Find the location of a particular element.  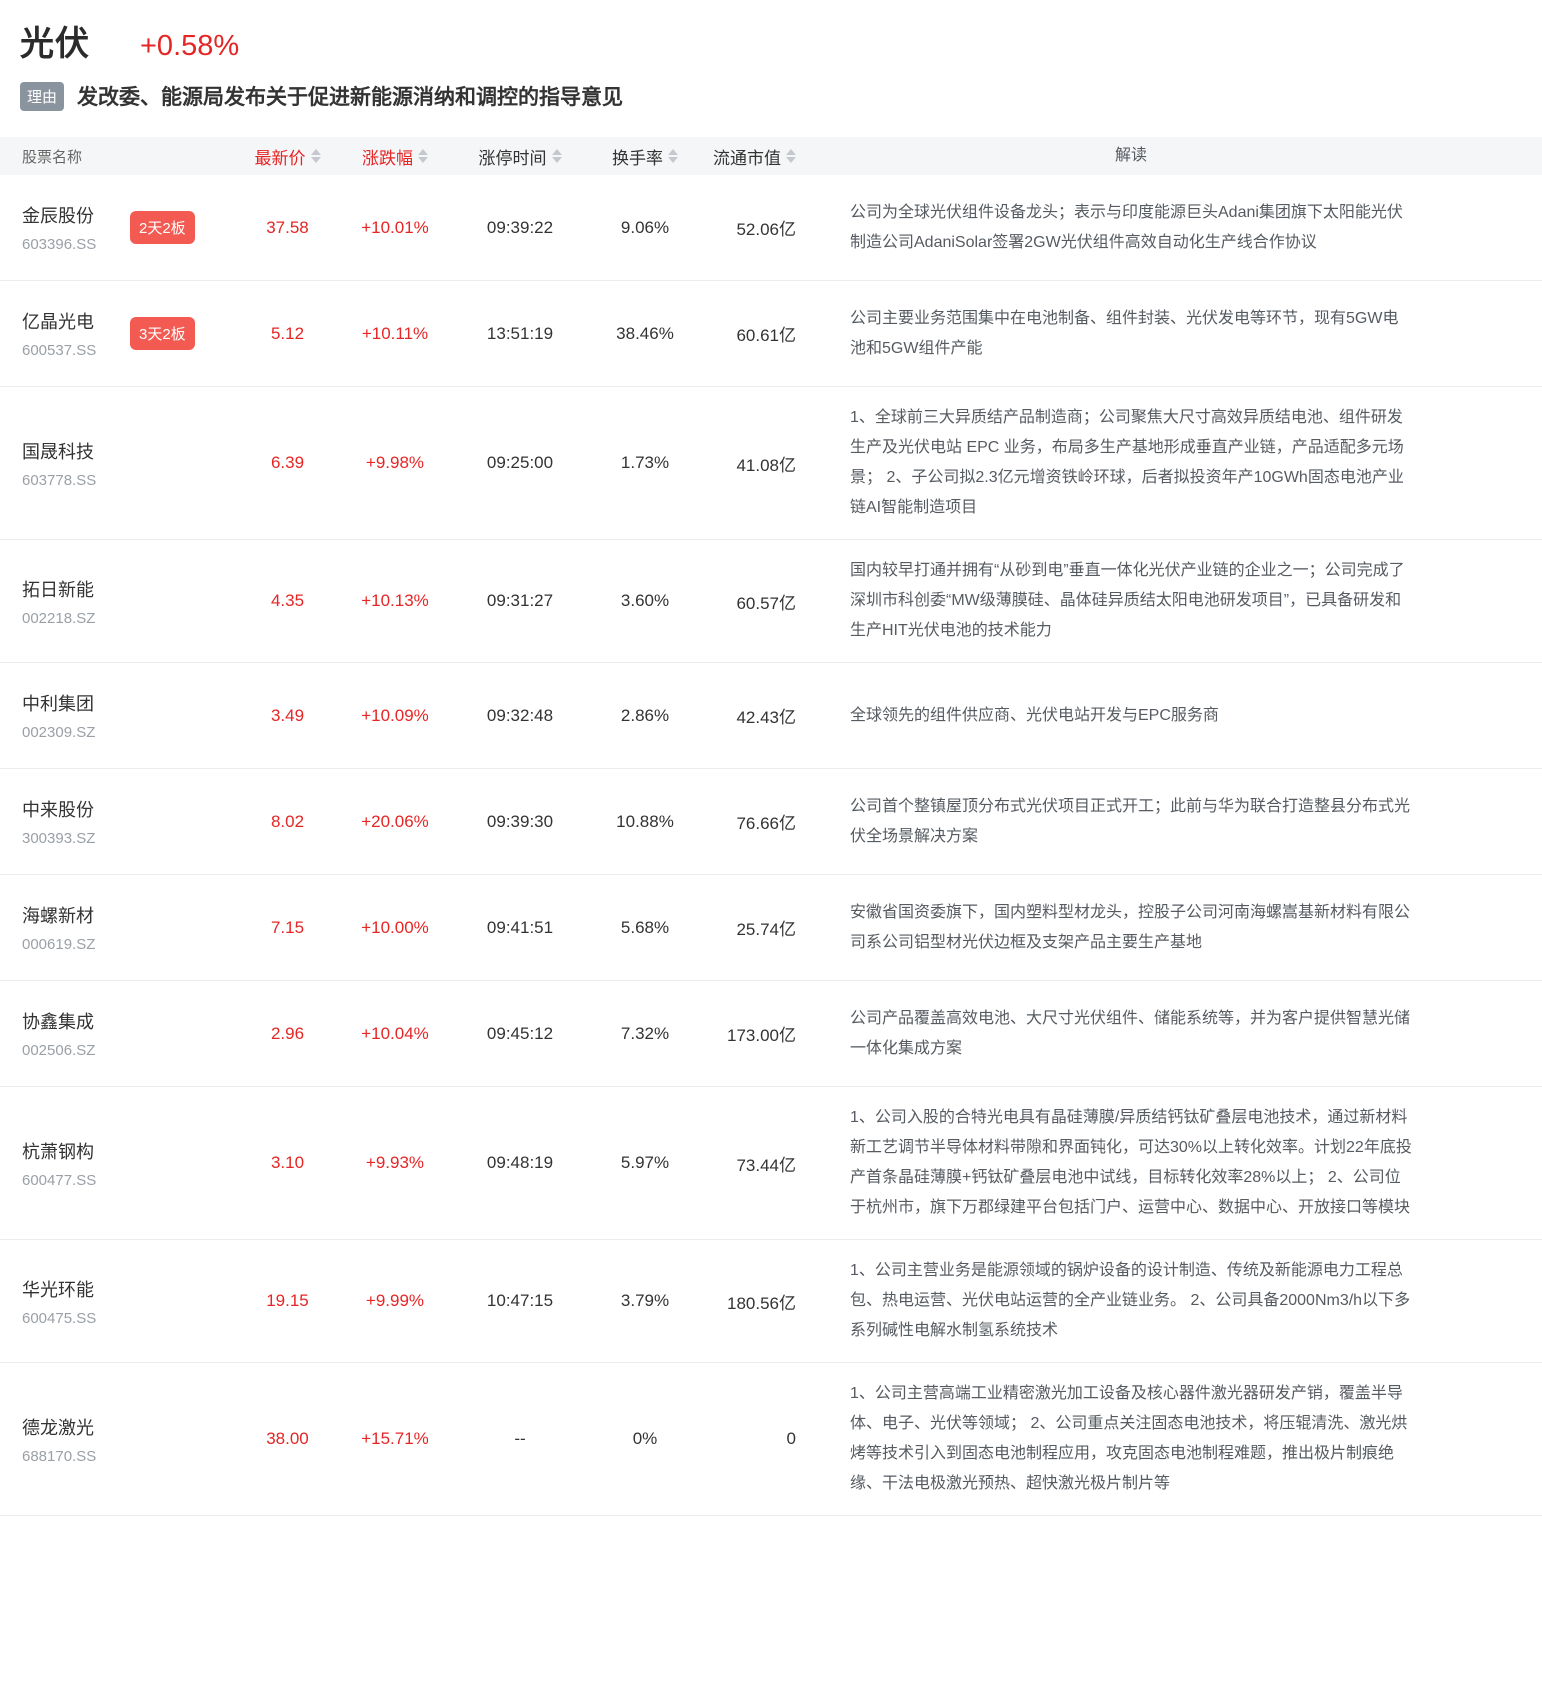

stock-code: 600537.SS is located at coordinates (59, 350).